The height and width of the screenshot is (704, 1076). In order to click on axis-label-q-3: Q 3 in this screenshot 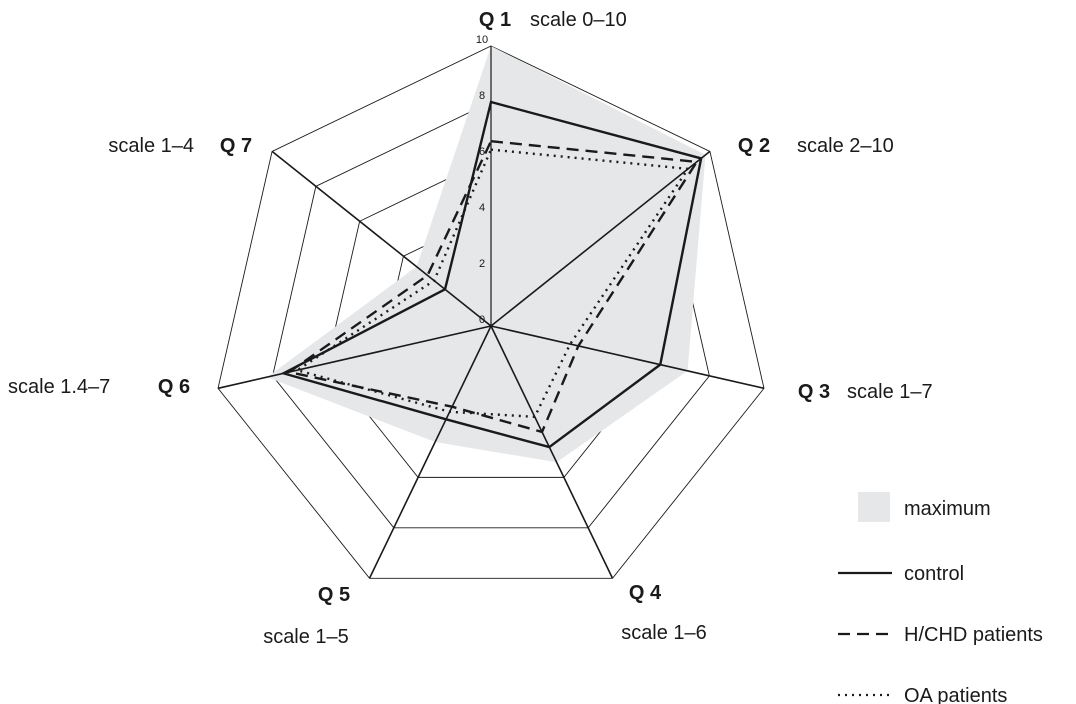, I will do `click(814, 392)`.